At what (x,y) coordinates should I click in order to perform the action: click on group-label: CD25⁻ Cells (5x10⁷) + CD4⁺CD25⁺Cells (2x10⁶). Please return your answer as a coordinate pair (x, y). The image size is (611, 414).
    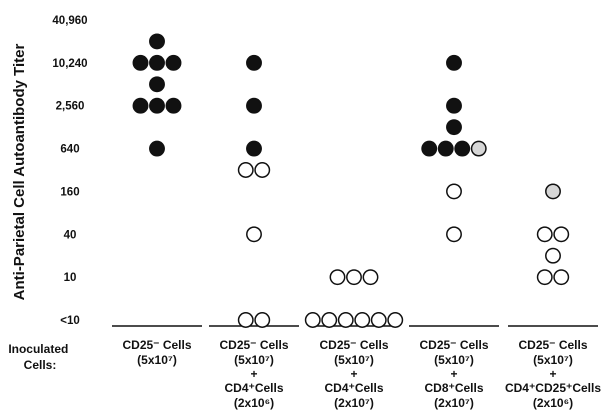
    Looking at the image, I should click on (553, 374).